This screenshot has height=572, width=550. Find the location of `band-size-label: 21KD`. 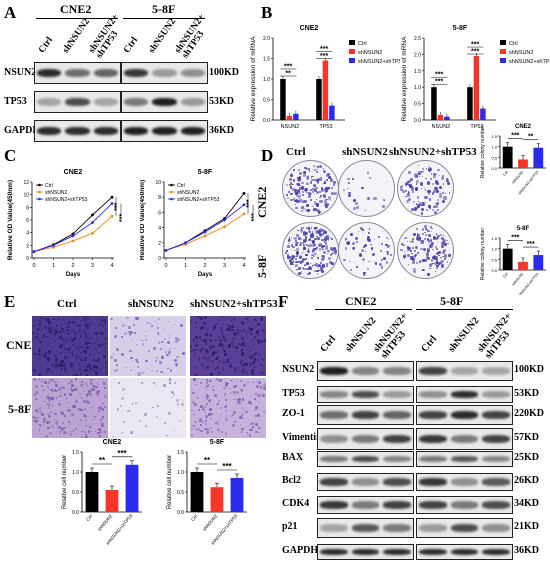

band-size-label: 21KD is located at coordinates (526, 526).